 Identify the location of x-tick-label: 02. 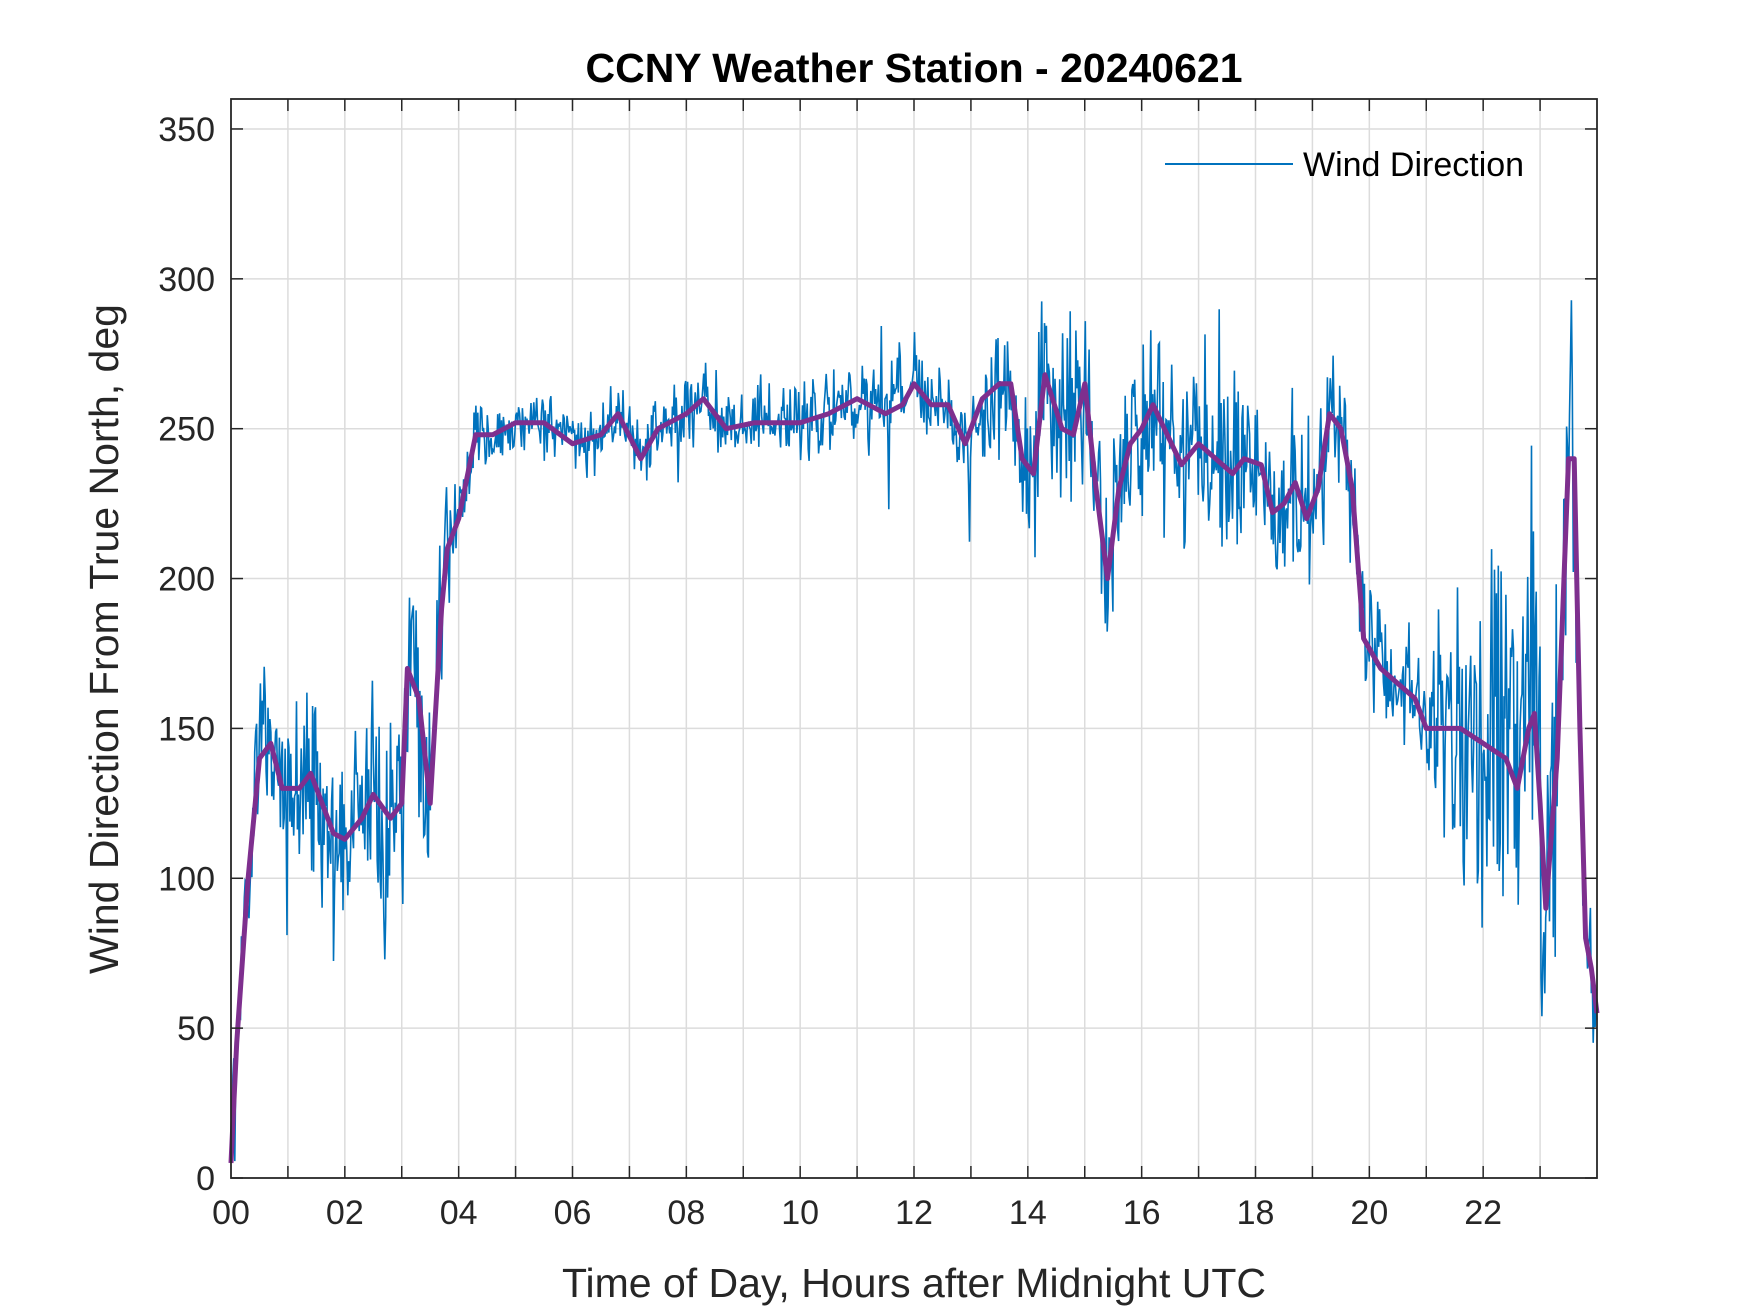
(345, 1213).